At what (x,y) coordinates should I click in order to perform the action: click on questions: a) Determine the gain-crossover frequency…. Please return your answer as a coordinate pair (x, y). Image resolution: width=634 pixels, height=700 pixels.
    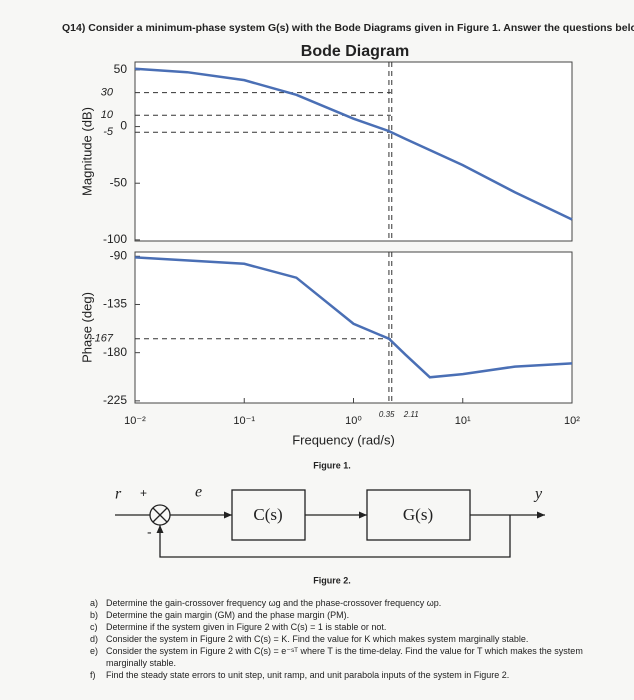
    Looking at the image, I should click on (355, 639).